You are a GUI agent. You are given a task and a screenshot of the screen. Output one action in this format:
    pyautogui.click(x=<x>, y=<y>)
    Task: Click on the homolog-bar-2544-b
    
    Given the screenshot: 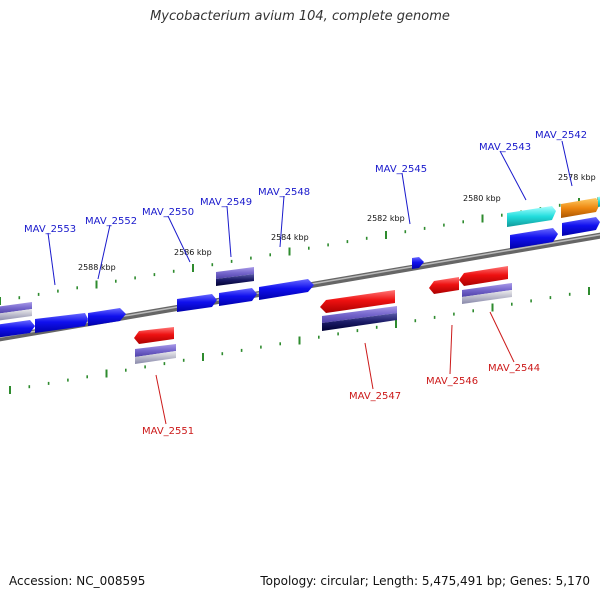 What is the action you would take?
    pyautogui.click(x=487, y=297)
    